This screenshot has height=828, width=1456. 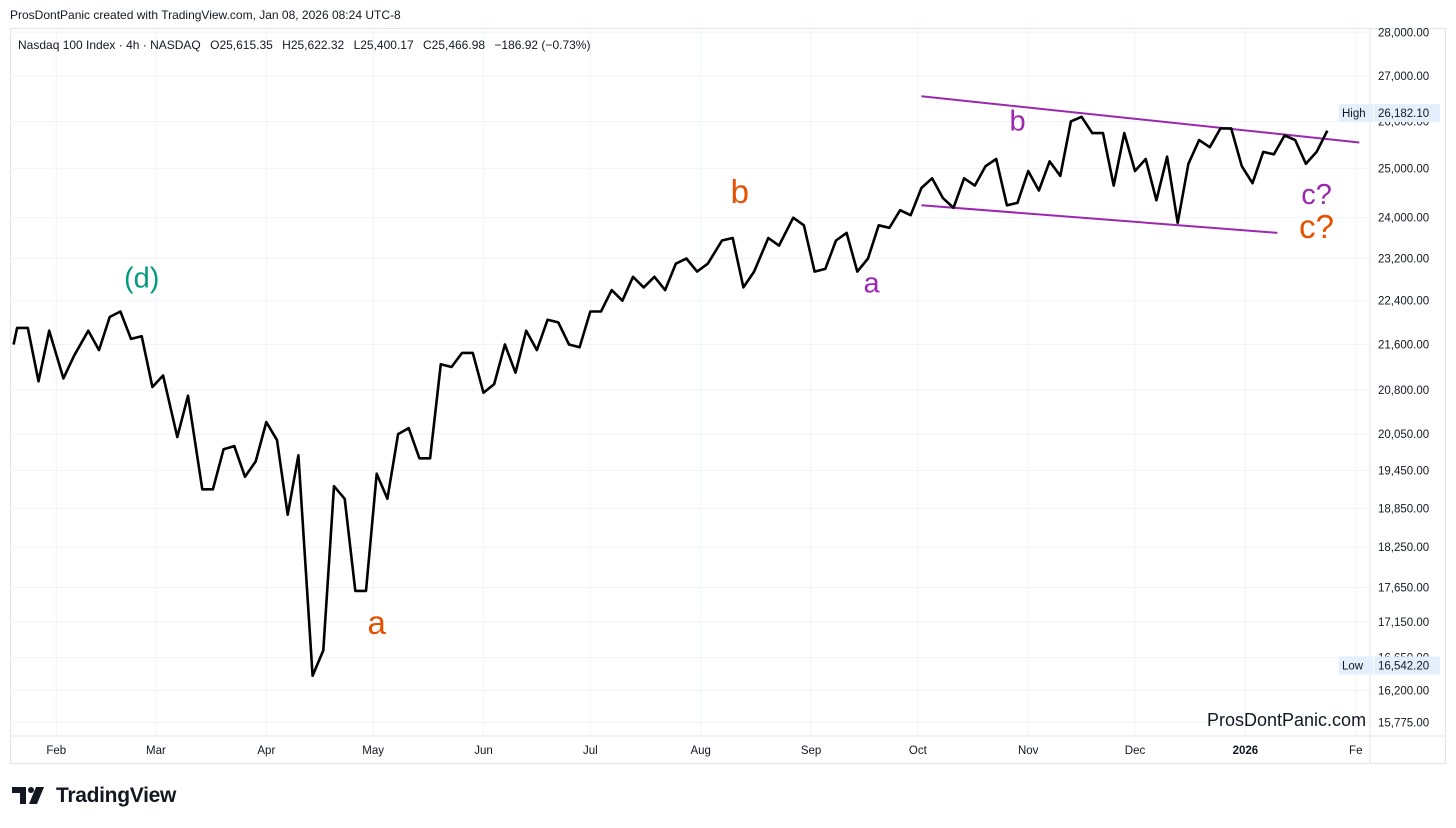 What do you see at coordinates (241, 45) in the screenshot?
I see `legend-open: O25,615.35` at bounding box center [241, 45].